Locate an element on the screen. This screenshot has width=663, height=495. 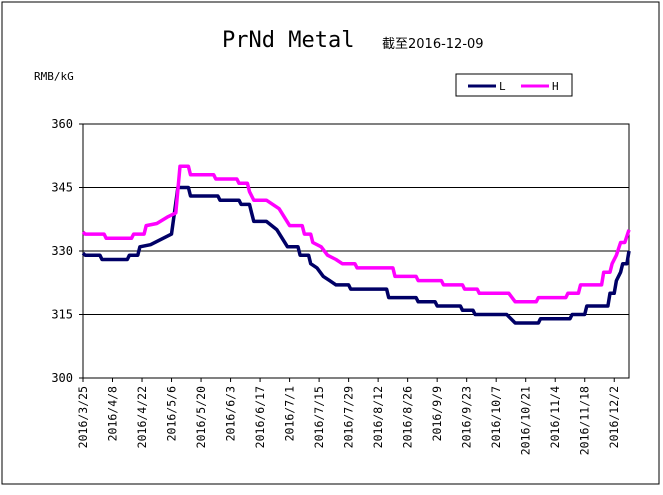
x-tick-label: 2016/4/22 is located at coordinates (142, 417).